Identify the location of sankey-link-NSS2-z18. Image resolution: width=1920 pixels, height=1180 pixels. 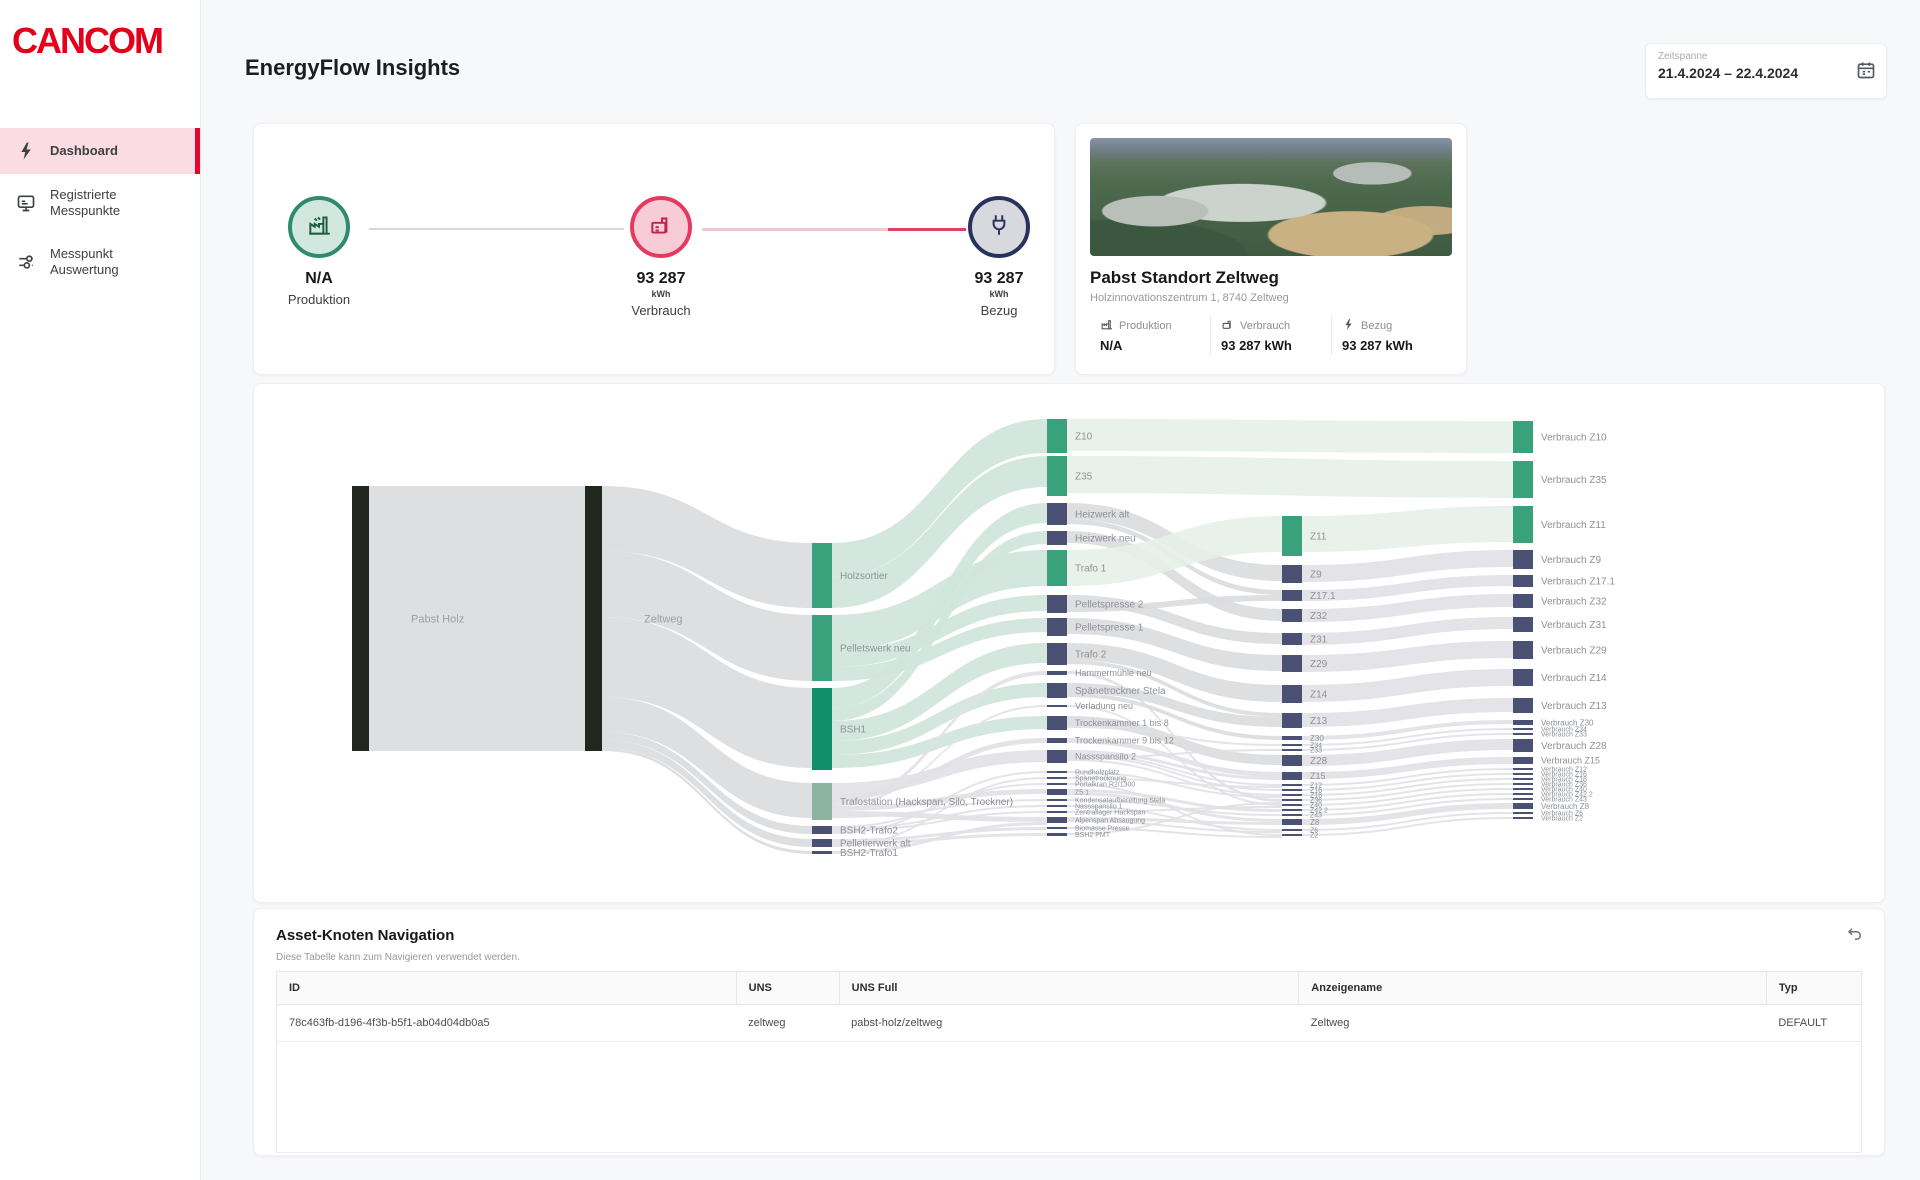
(1174, 777).